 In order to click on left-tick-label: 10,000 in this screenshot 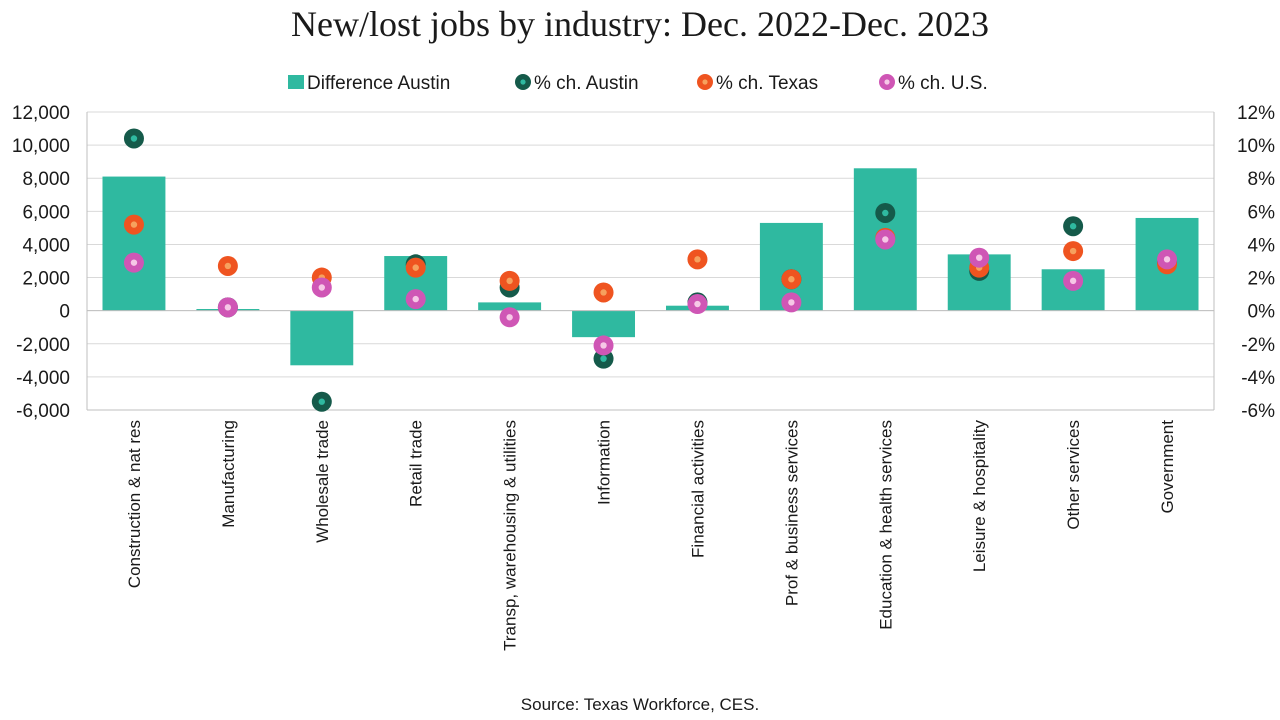, I will do `click(41, 146)`.